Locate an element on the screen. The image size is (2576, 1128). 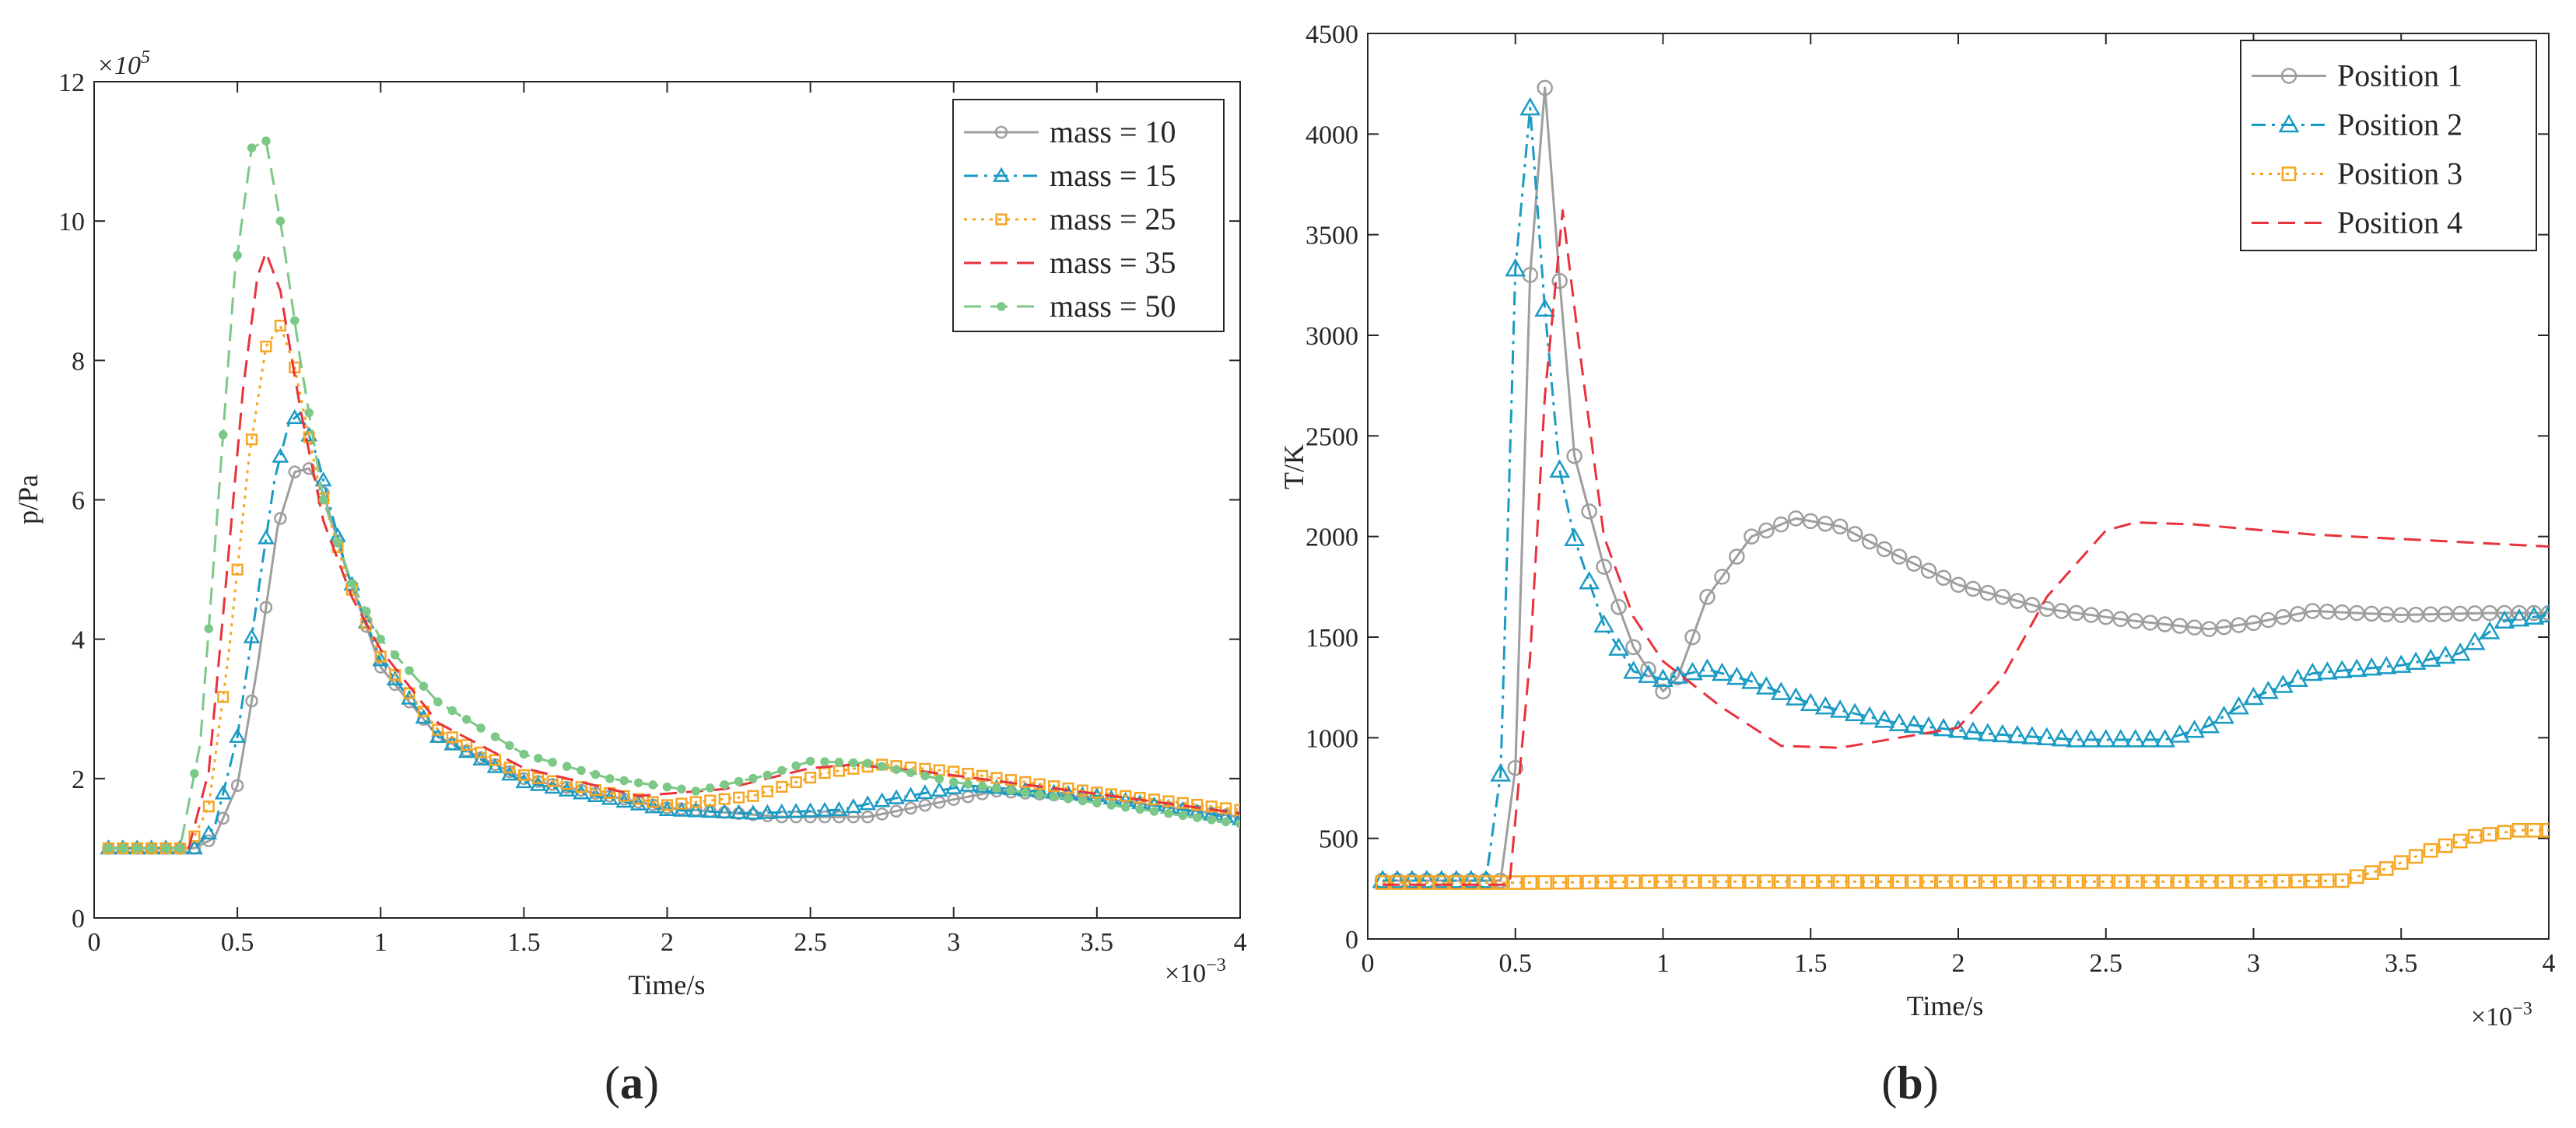
y-tick-label: 6 is located at coordinates (78, 501).